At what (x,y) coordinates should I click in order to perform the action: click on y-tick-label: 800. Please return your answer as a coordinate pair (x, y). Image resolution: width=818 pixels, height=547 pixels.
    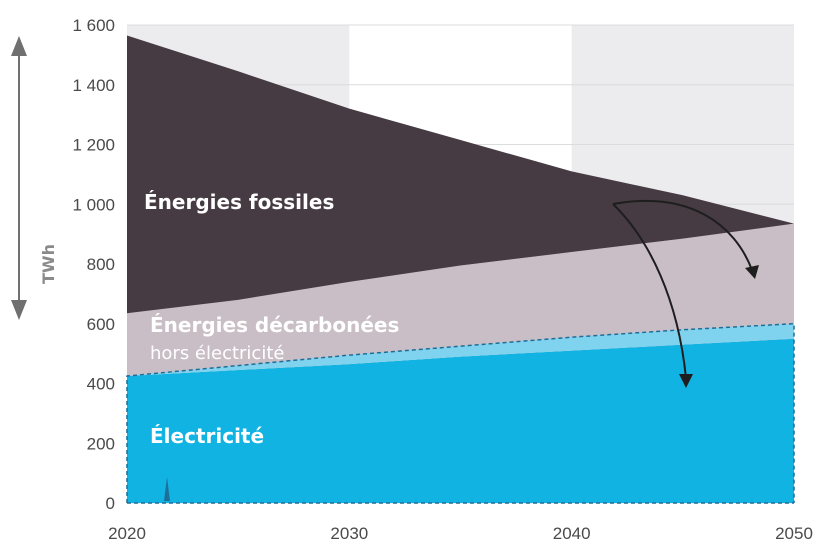
    Looking at the image, I should click on (101, 264).